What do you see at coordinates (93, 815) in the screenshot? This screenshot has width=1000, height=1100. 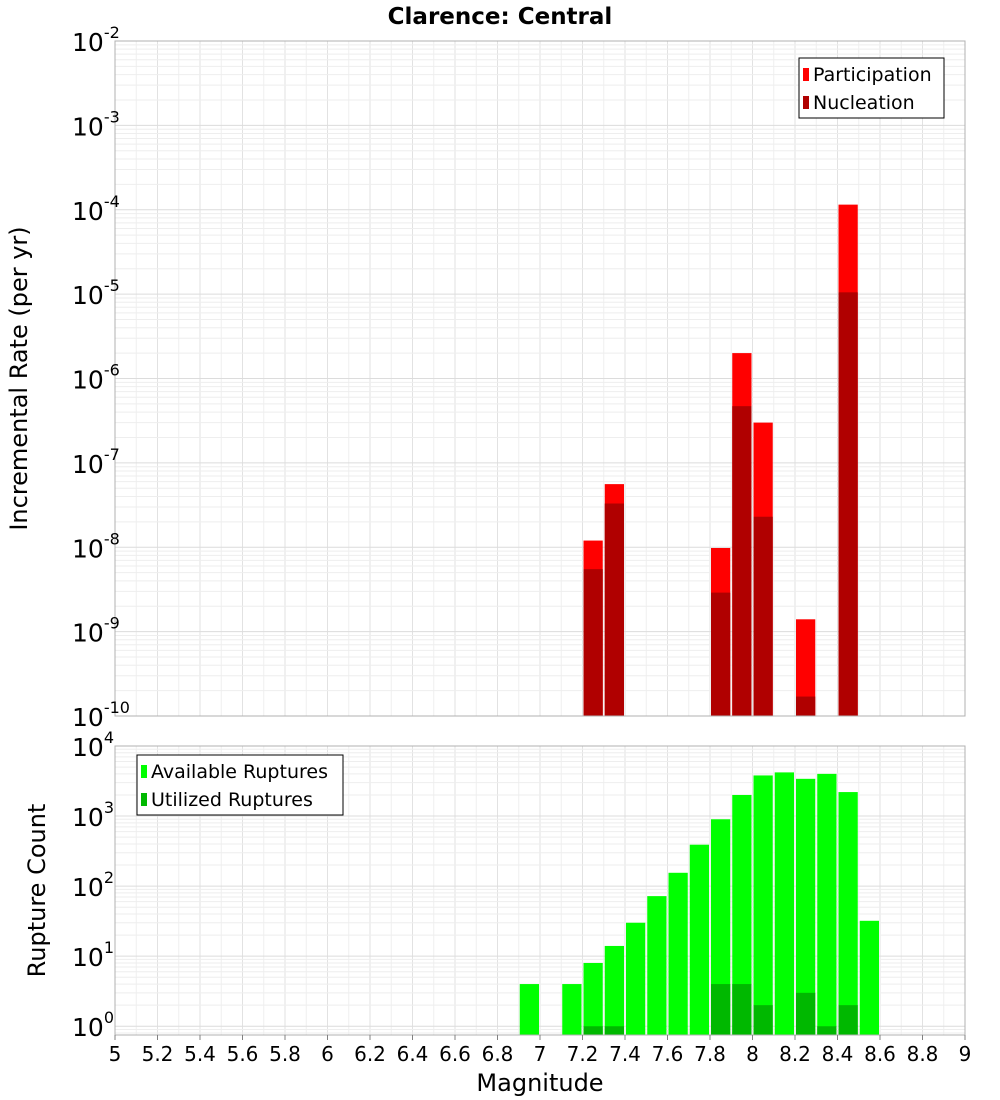 I see `y-tick-label: 10³` at bounding box center [93, 815].